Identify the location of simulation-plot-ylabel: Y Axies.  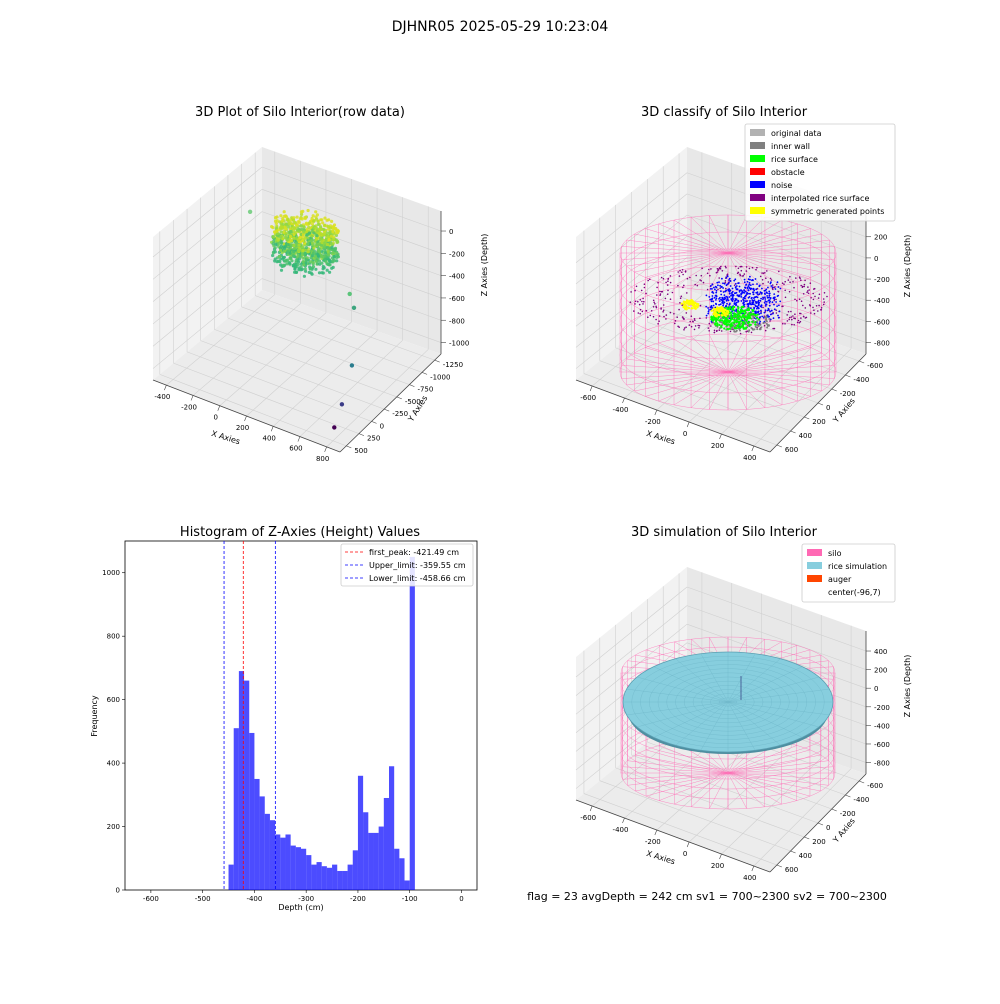
(844, 830).